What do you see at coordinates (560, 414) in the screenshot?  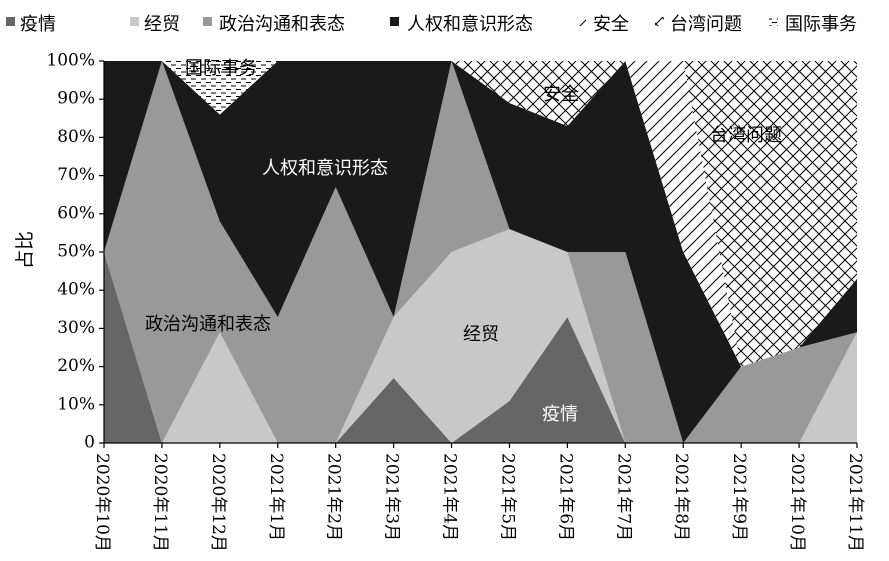 I see `annotation-epidemic: 疫情` at bounding box center [560, 414].